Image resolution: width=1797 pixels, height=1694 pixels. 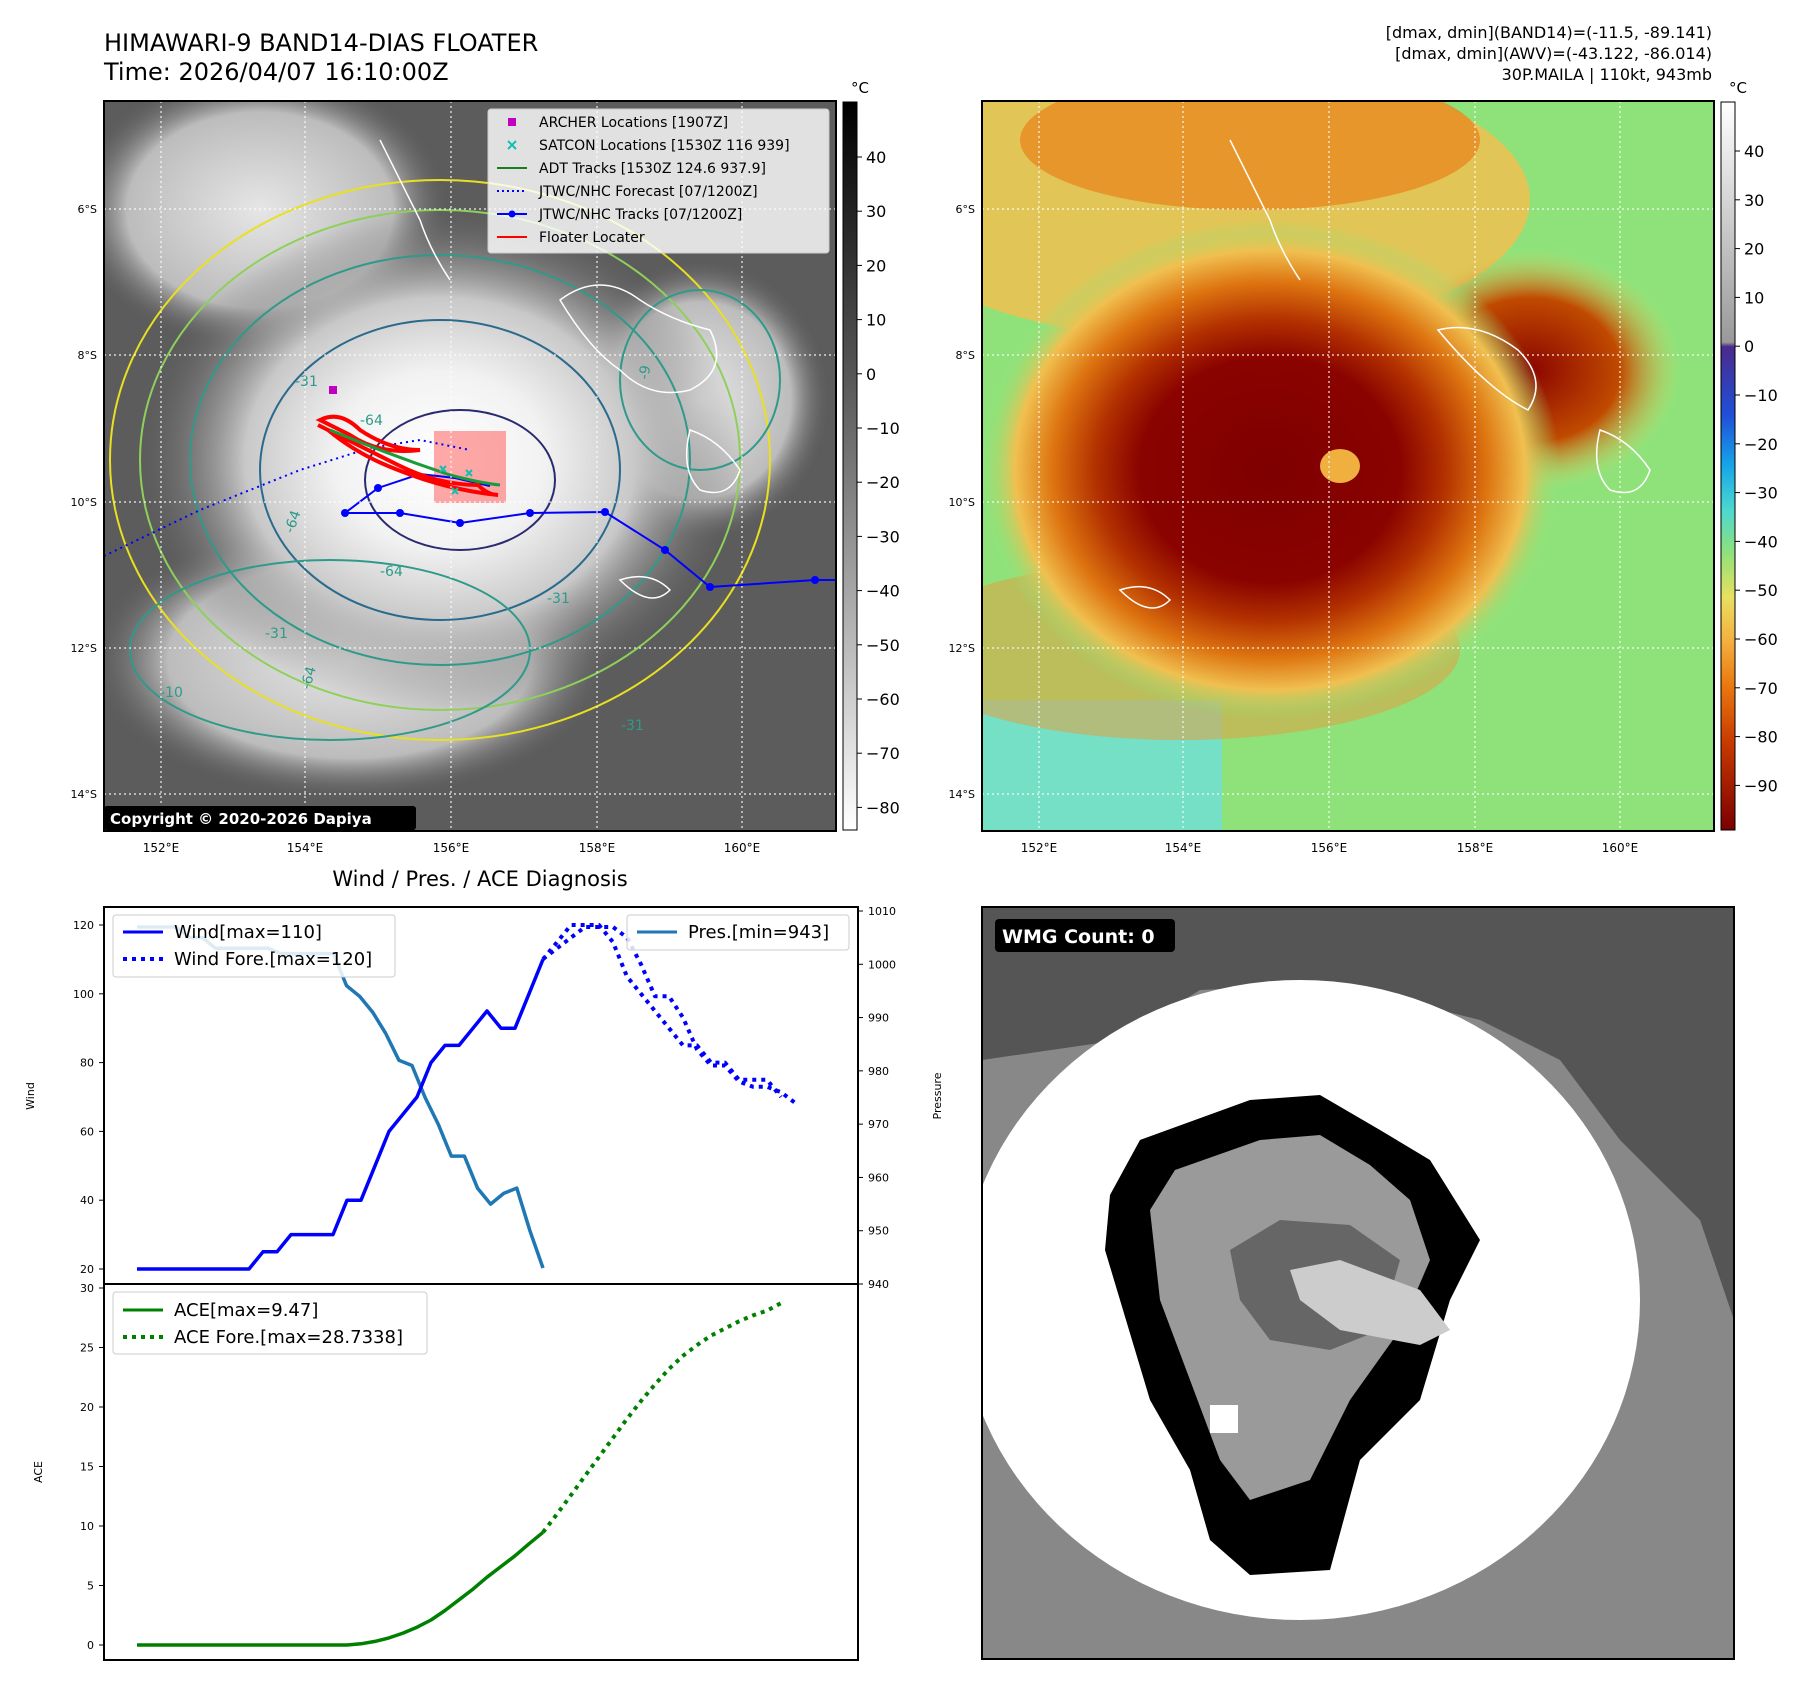 I want to click on colorbar-tick-label: −80, so click(x=1761, y=737).